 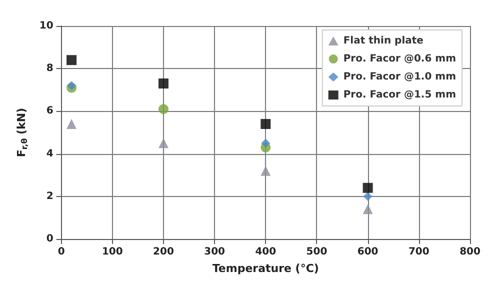 I want to click on y-tick-label: 2, so click(x=50, y=196).